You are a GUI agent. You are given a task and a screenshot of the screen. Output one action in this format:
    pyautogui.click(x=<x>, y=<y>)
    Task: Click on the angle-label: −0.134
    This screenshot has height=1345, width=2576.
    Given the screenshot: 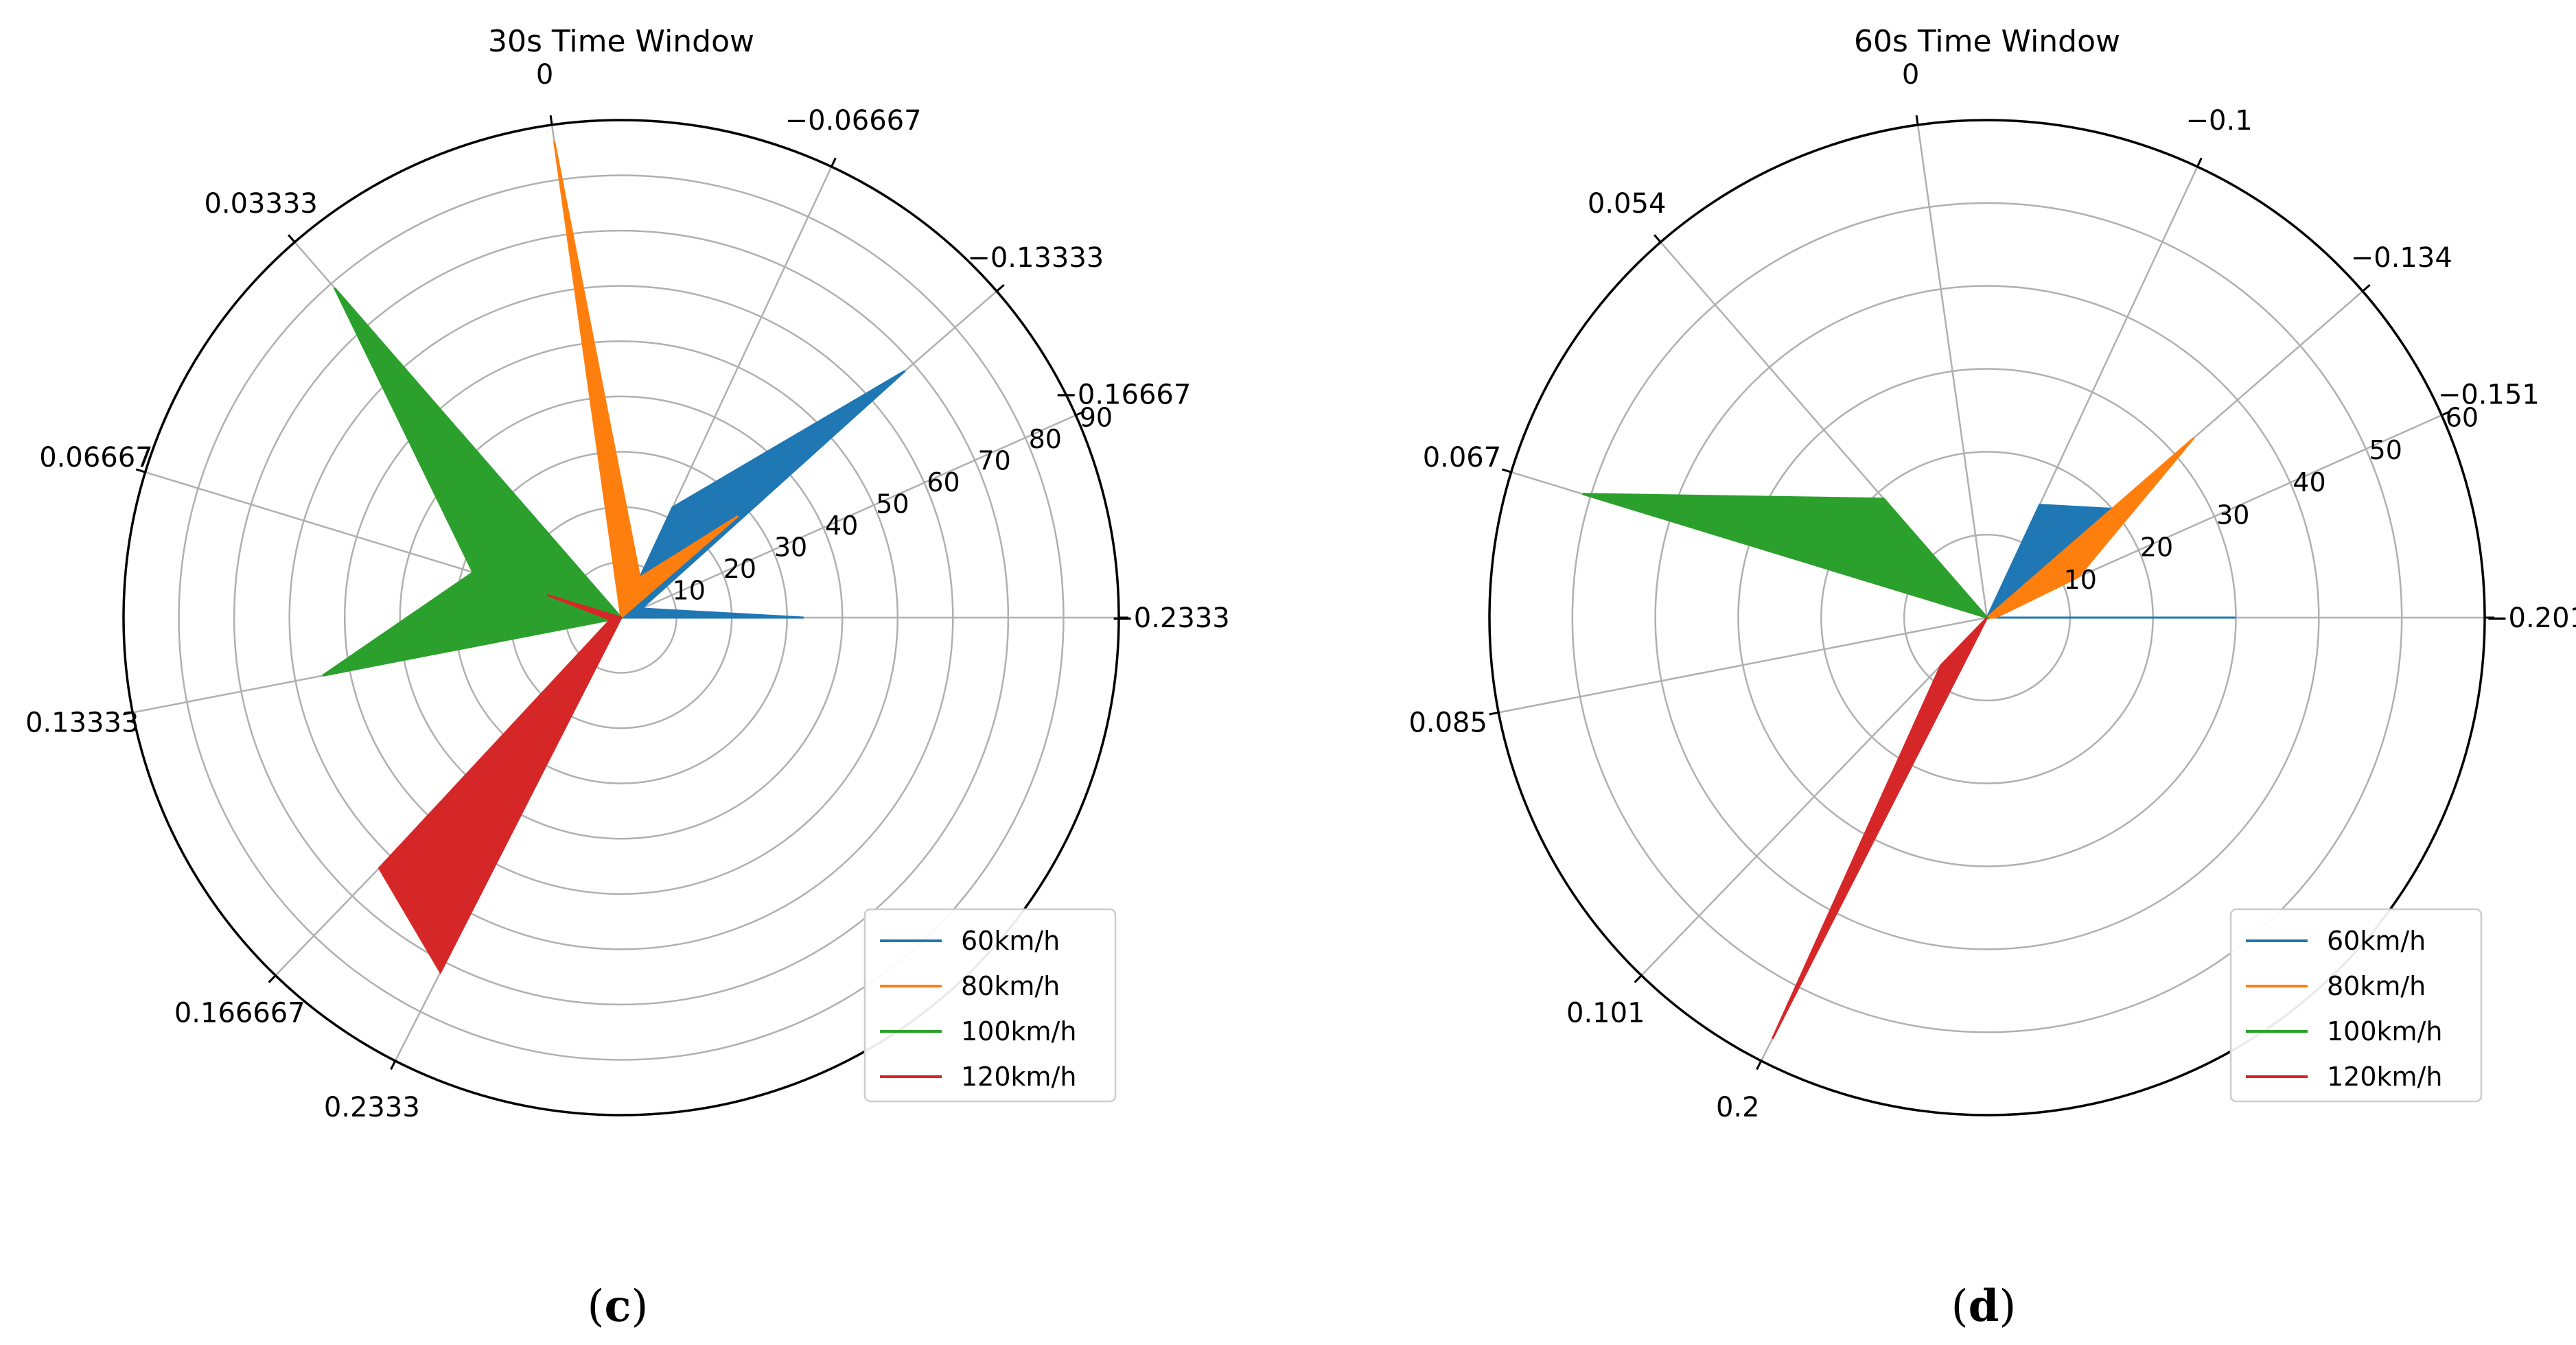 What is the action you would take?
    pyautogui.click(x=2401, y=258)
    